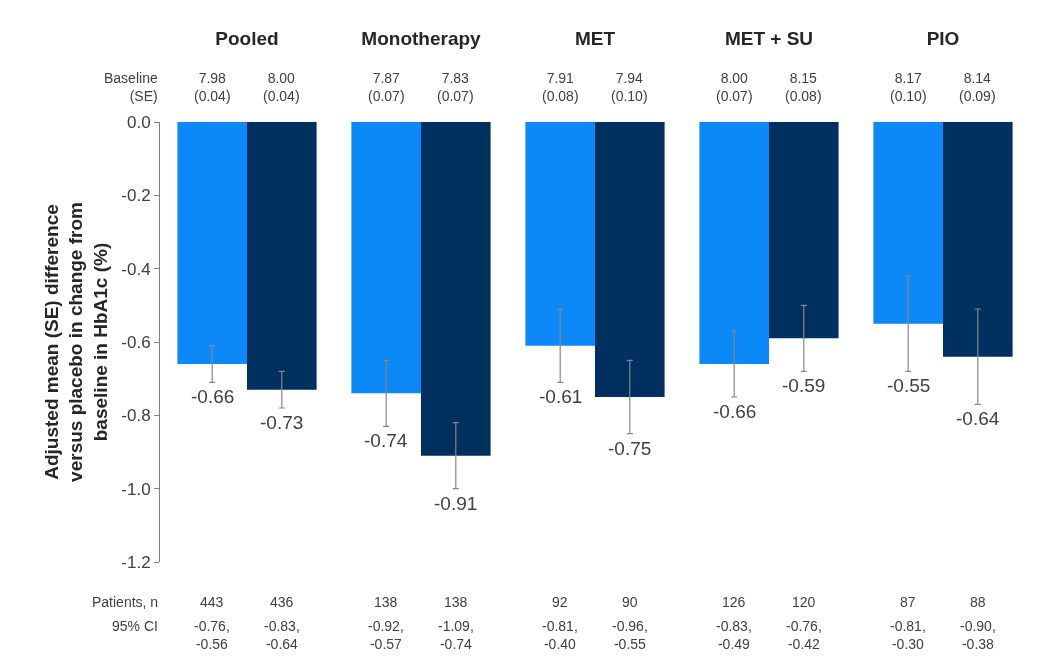 This screenshot has width=1050, height=672. What do you see at coordinates (560, 87) in the screenshot?
I see `text: 7.91 (0.08)` at bounding box center [560, 87].